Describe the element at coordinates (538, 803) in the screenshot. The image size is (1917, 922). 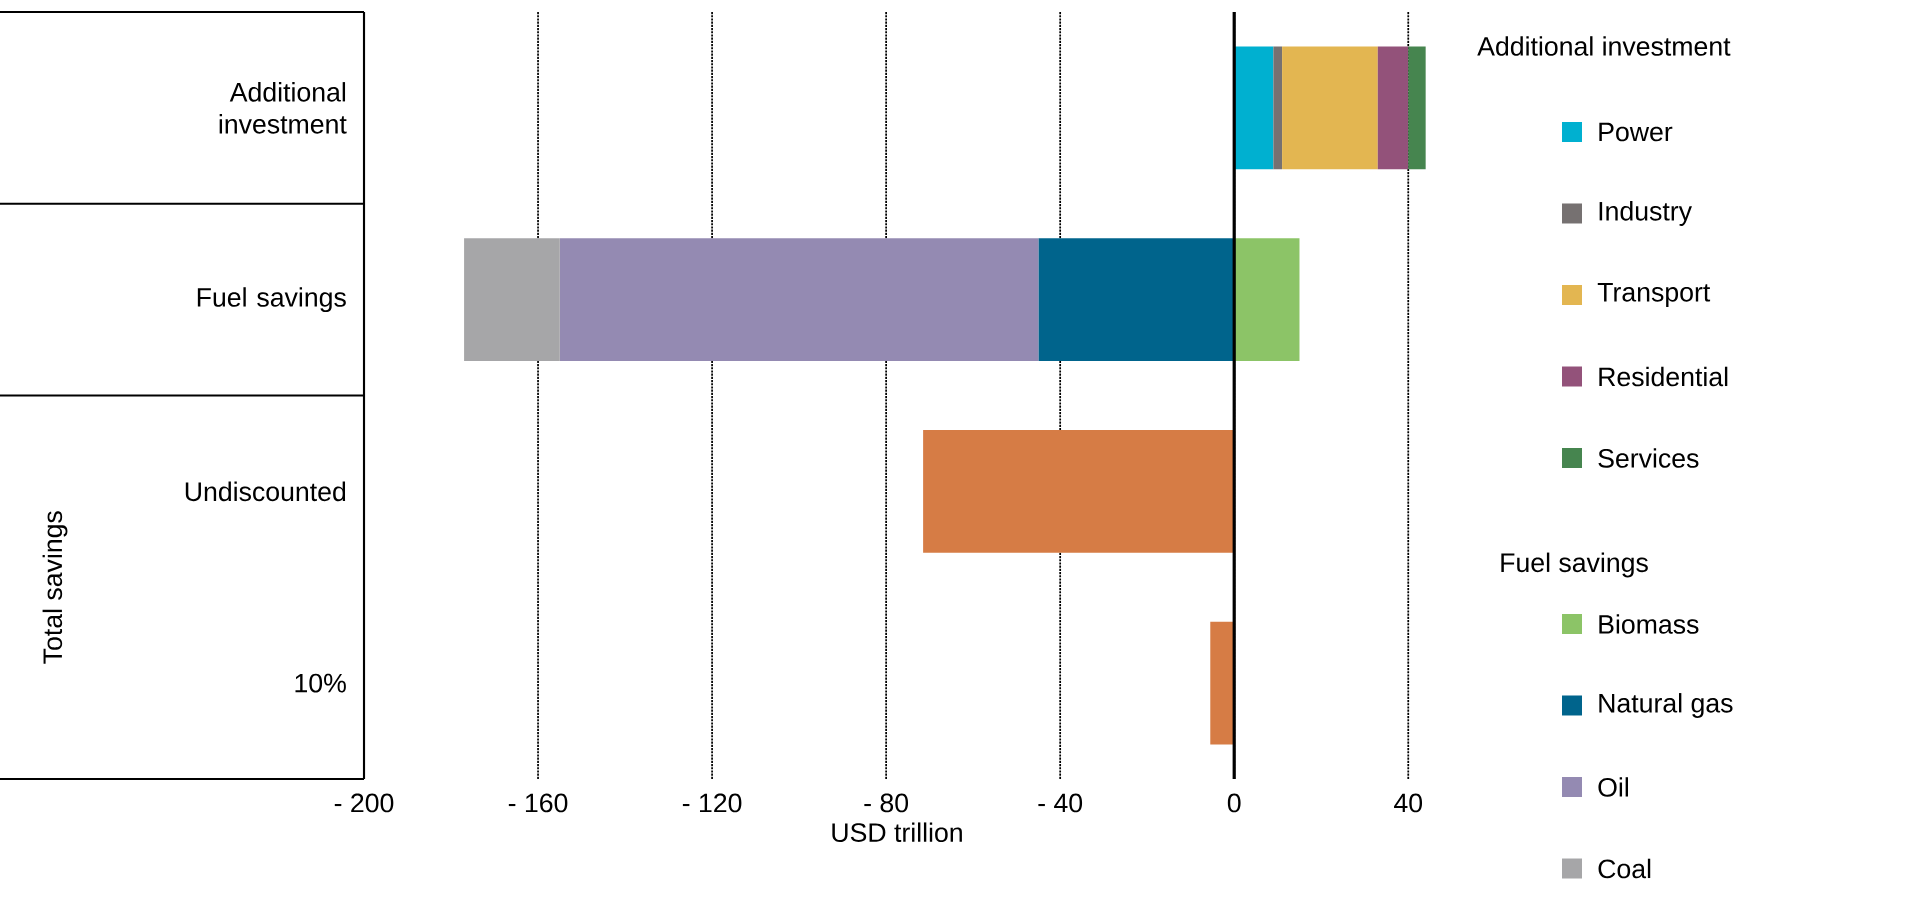
I see `x-tick-label: - 160` at that location.